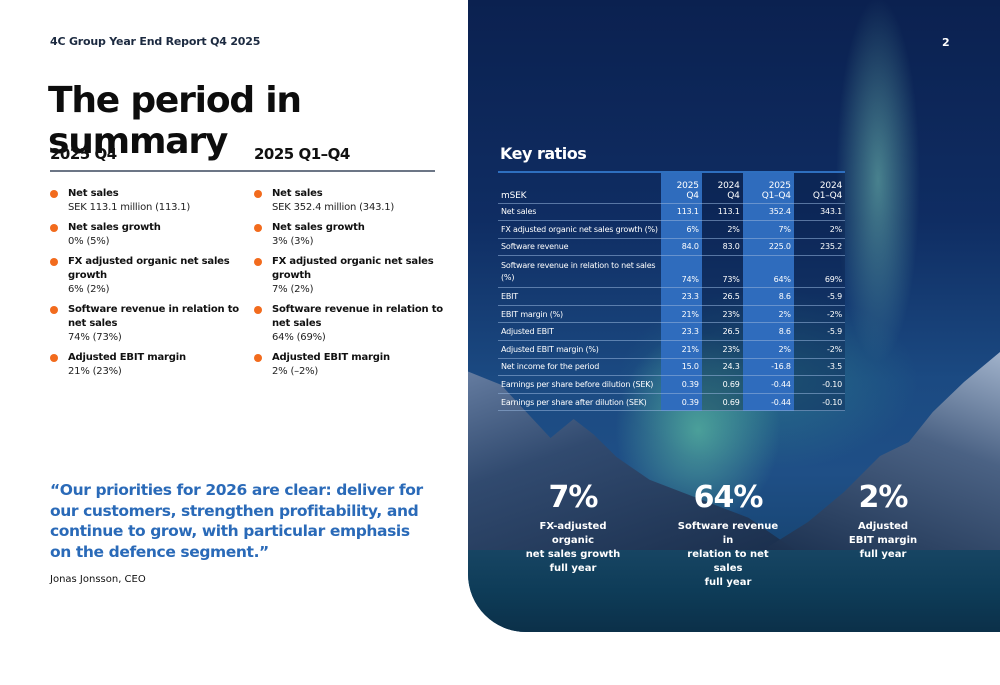 Image resolution: width=1000 pixels, height=685 pixels. I want to click on bullet-value: 3% (3%), so click(293, 241).